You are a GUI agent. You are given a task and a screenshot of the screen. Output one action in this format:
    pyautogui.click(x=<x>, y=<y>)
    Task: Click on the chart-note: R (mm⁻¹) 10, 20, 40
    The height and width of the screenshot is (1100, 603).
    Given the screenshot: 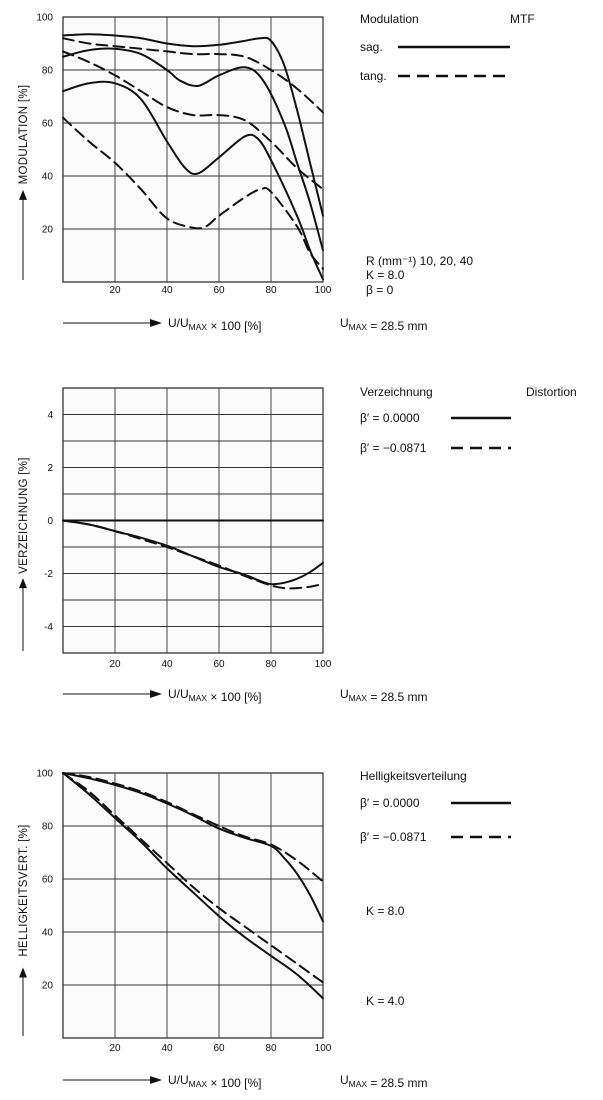 What is the action you would take?
    pyautogui.click(x=419, y=261)
    